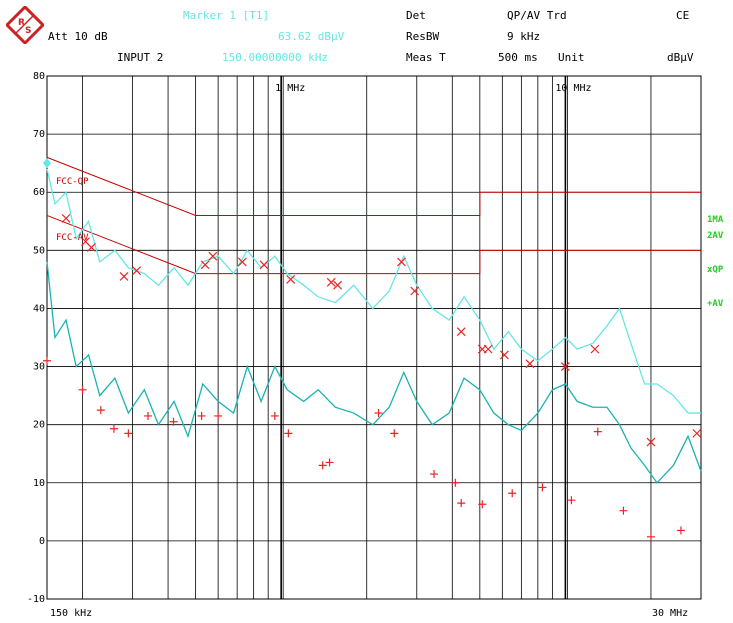 The height and width of the screenshot is (623, 733). I want to click on unit-value: dBµV, so click(680, 57).